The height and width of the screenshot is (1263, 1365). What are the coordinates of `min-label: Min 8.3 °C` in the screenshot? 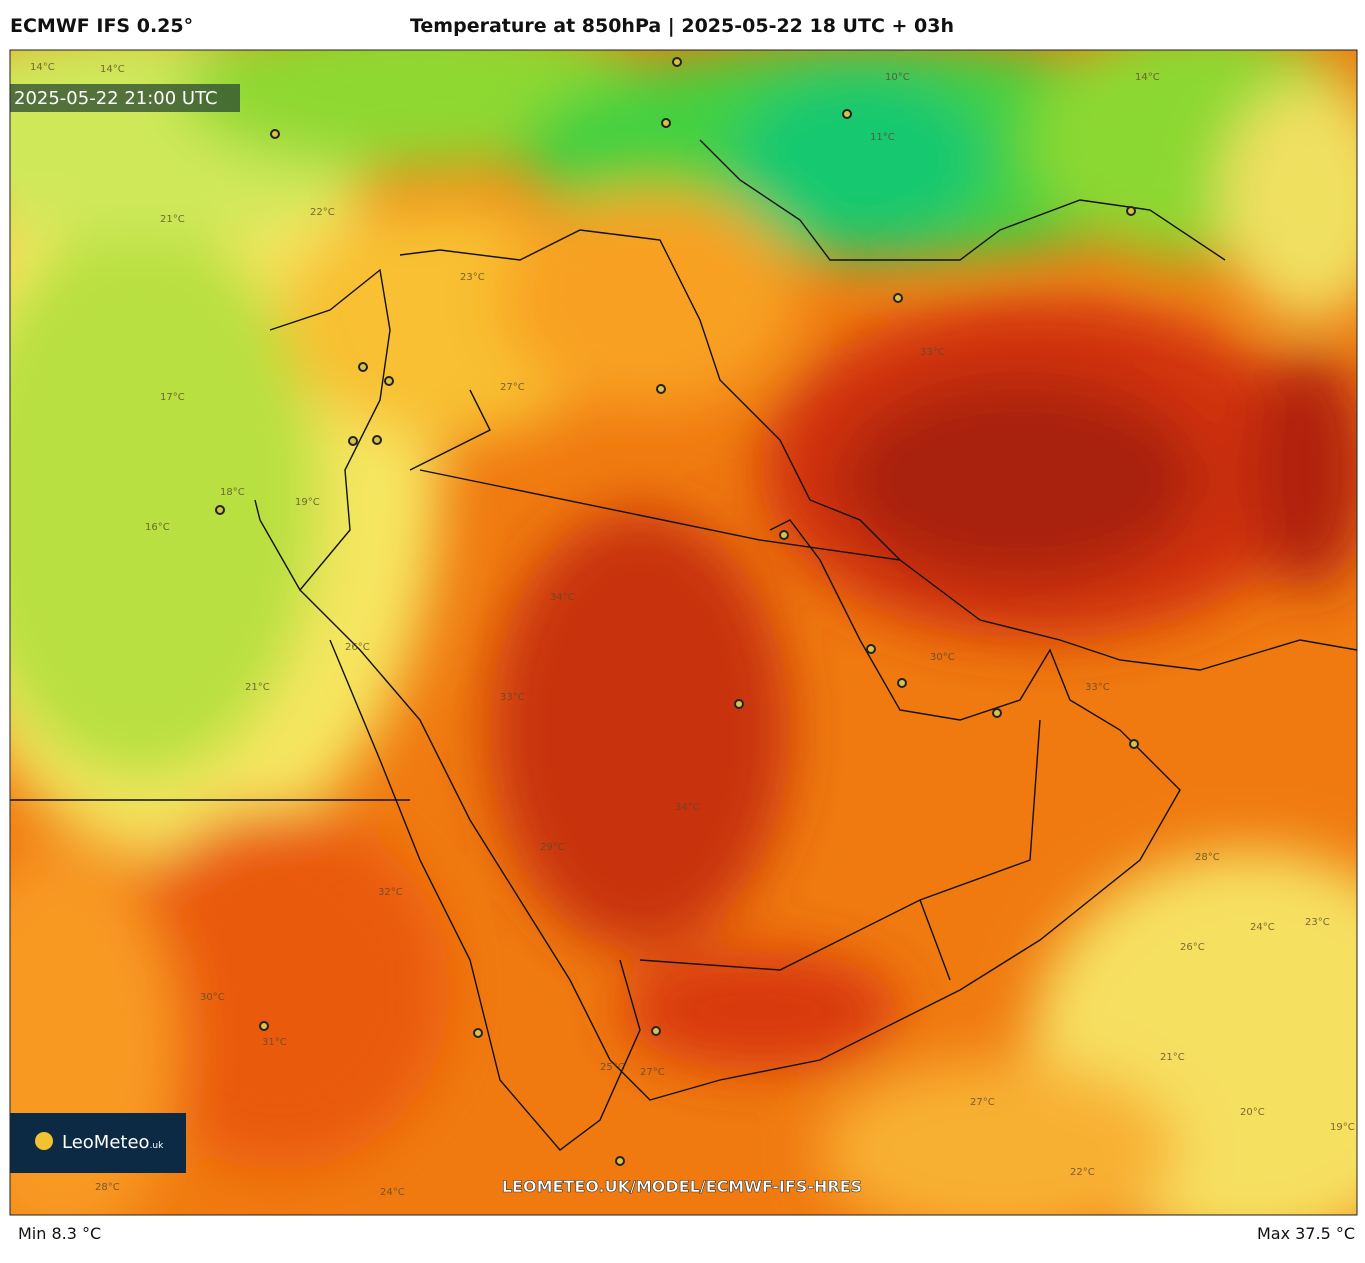 It's located at (59, 1233).